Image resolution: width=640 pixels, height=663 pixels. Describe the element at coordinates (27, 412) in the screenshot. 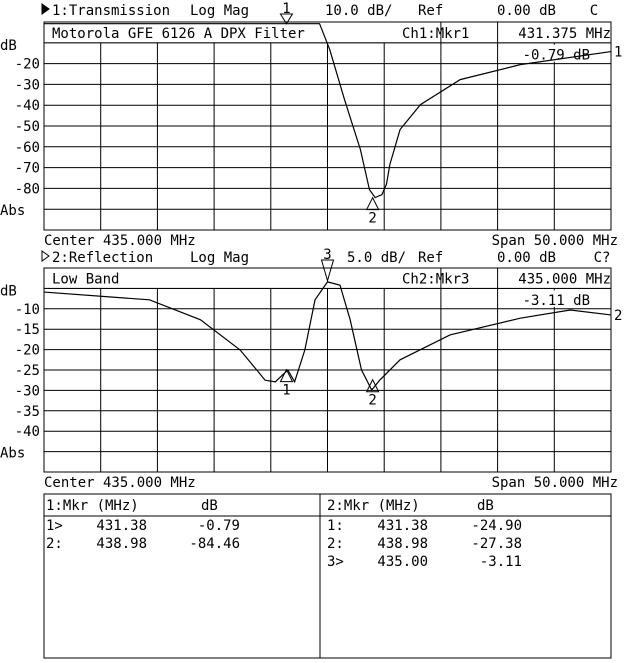

I see `y-tick-label: -35` at that location.